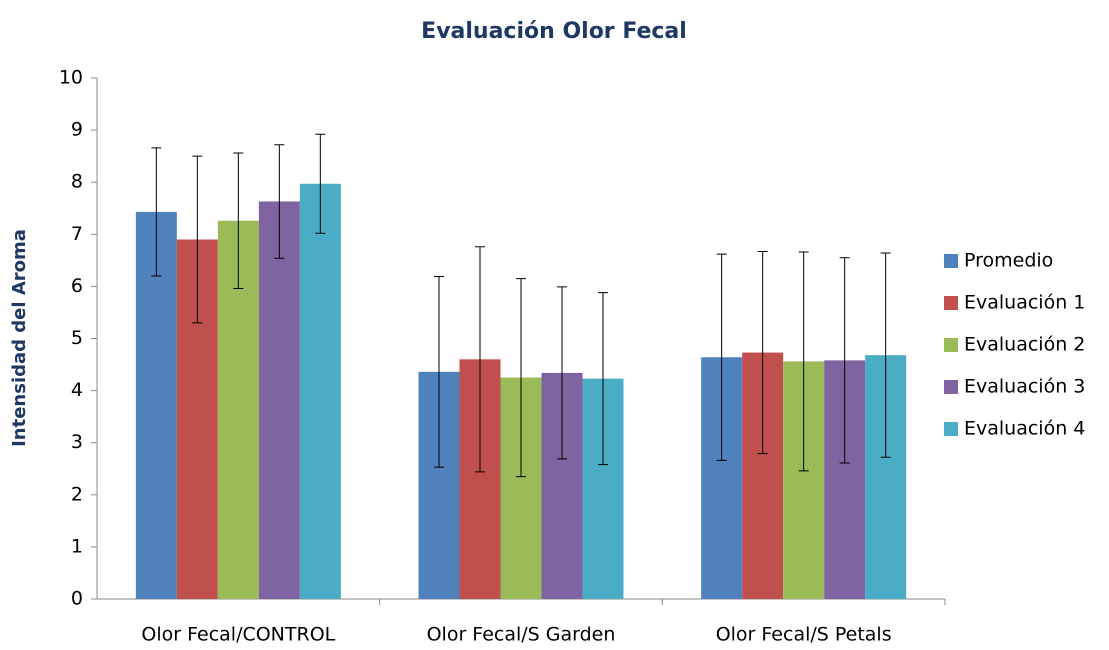  Describe the element at coordinates (1024, 387) in the screenshot. I see `legend-label: Evaluación 3` at that location.